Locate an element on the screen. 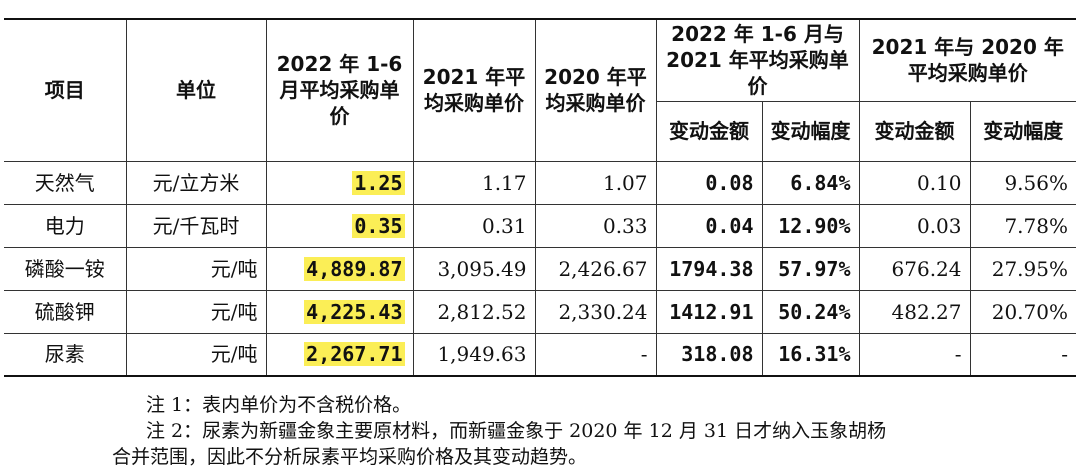 This screenshot has width=1080, height=473. cell-change-amount-2: 0.10 is located at coordinates (914, 182).